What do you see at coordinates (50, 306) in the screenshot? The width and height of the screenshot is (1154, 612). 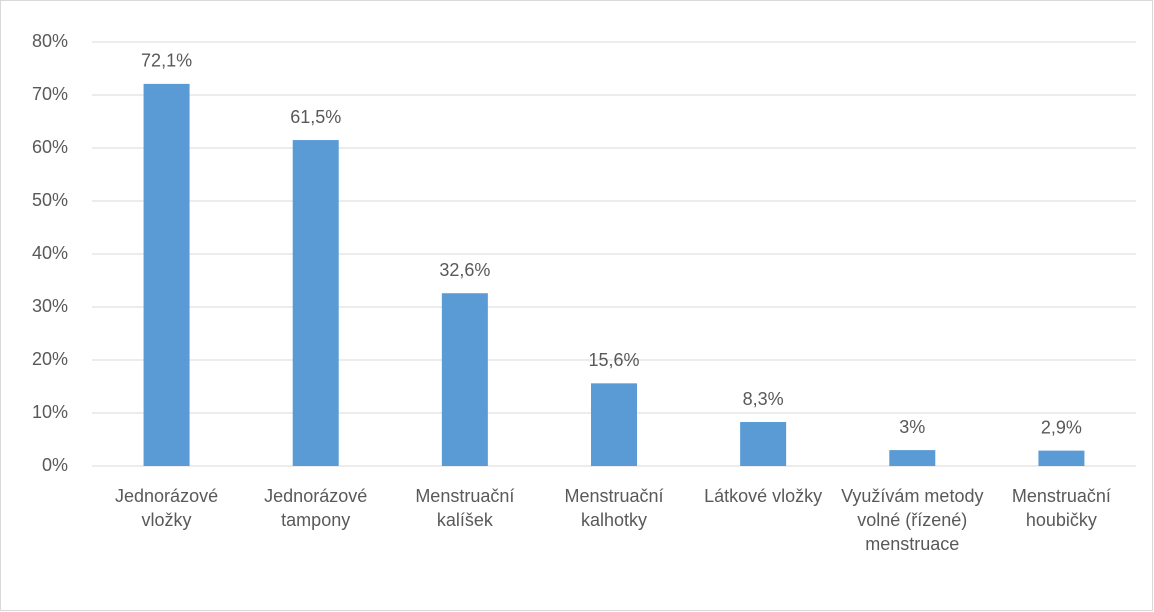 I see `y-tick-label: 30%` at bounding box center [50, 306].